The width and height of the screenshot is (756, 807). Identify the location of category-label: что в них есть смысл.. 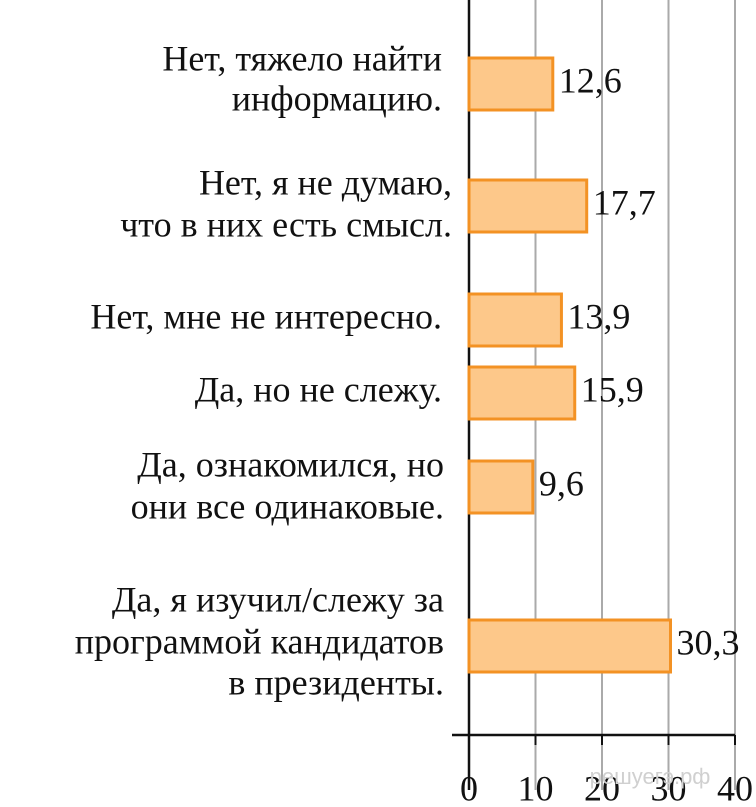
(286, 224).